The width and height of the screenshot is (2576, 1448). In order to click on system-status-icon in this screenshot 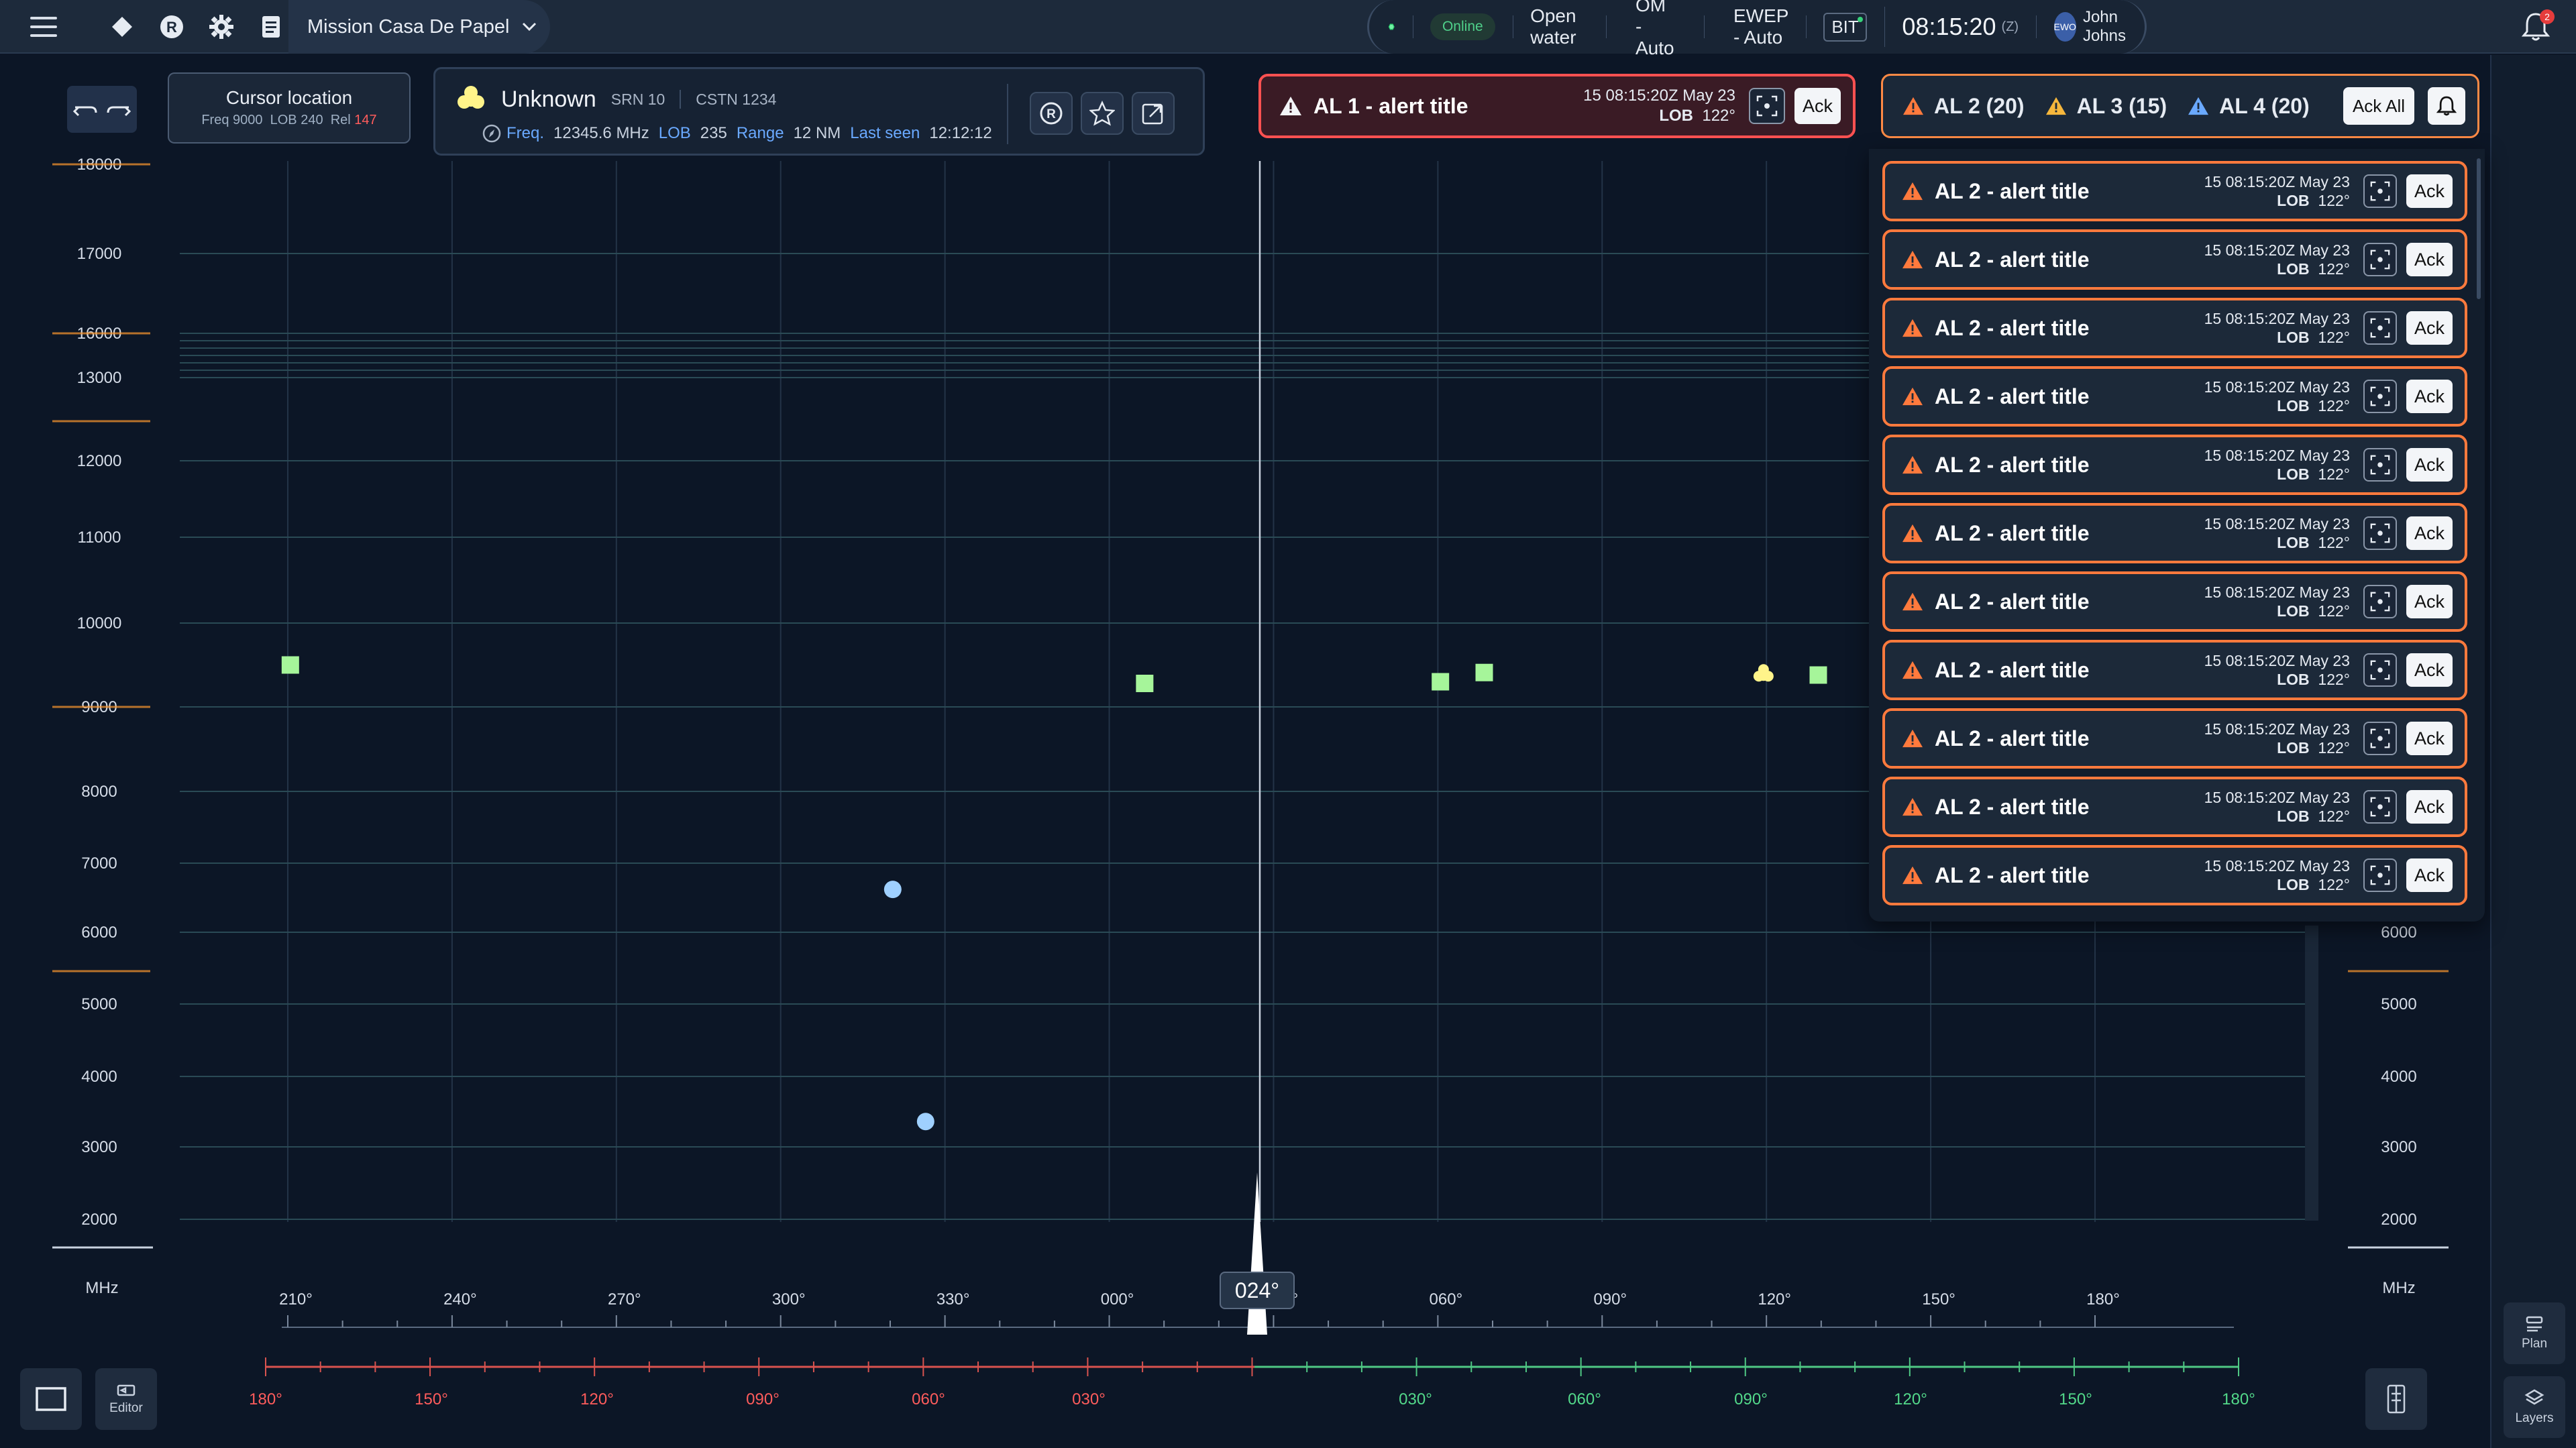, I will do `click(1391, 26)`.